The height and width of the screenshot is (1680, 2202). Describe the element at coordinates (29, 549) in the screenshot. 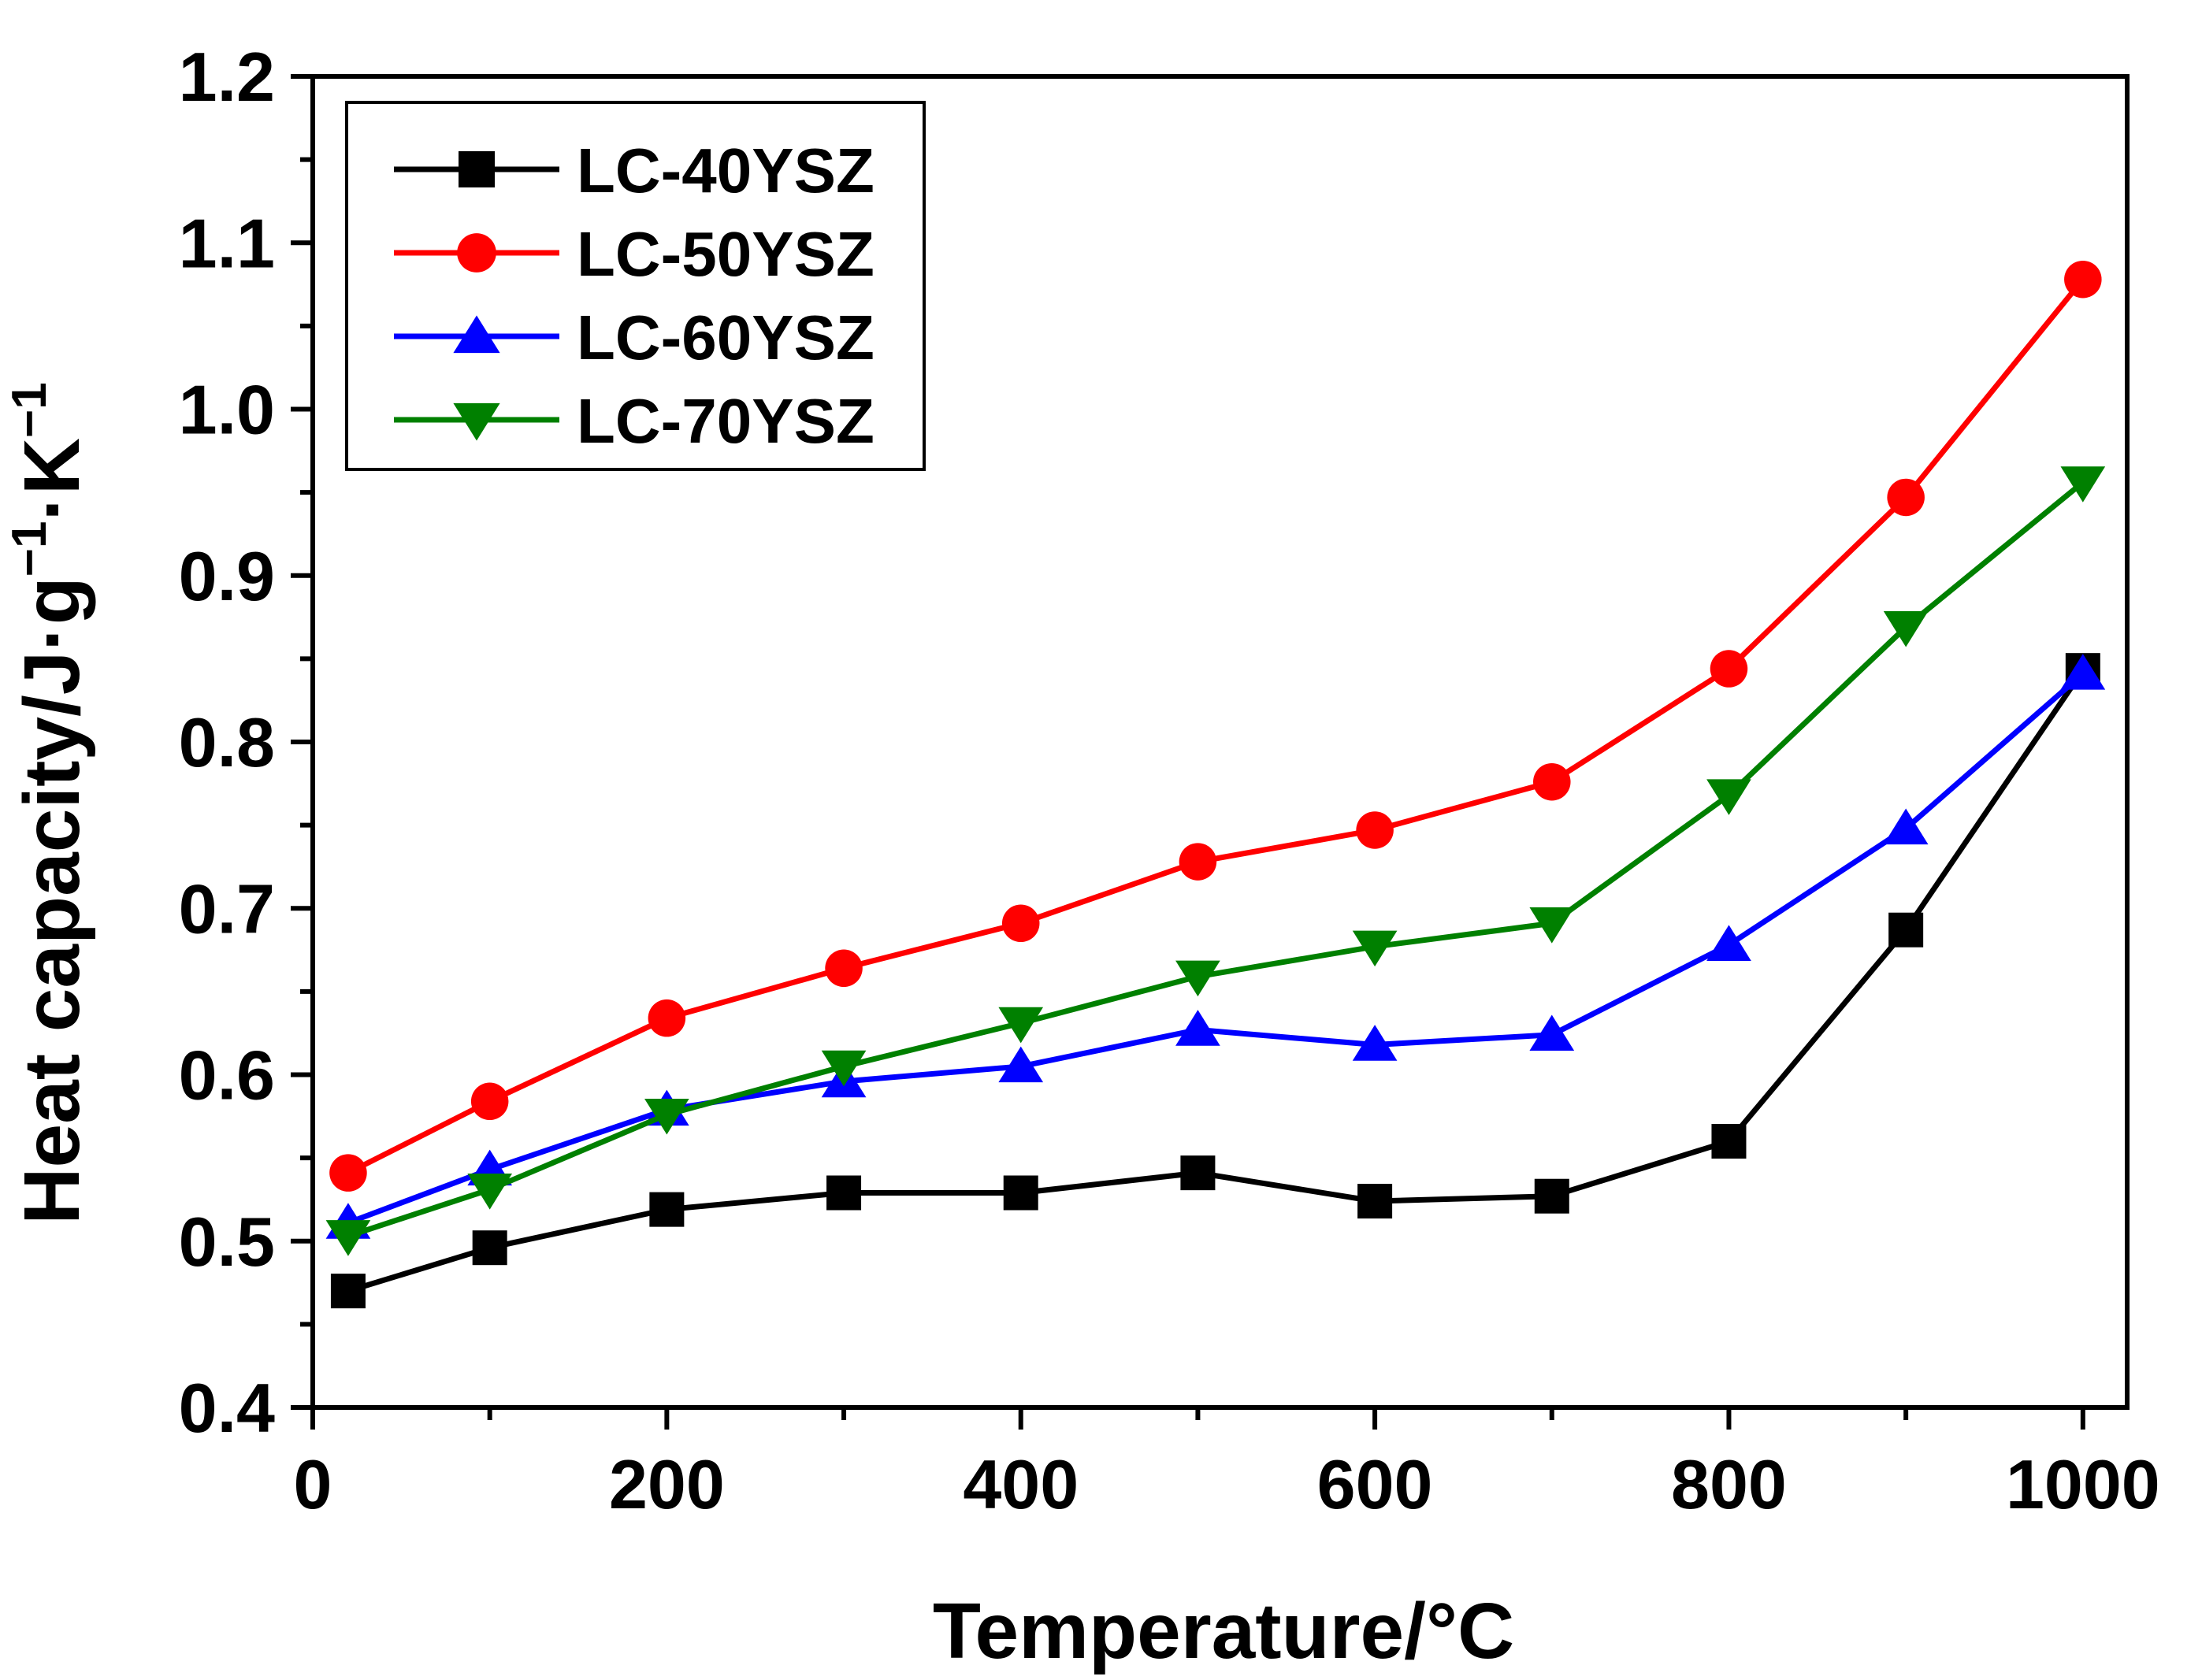

I see `y-axis-title-sup1: −1` at that location.